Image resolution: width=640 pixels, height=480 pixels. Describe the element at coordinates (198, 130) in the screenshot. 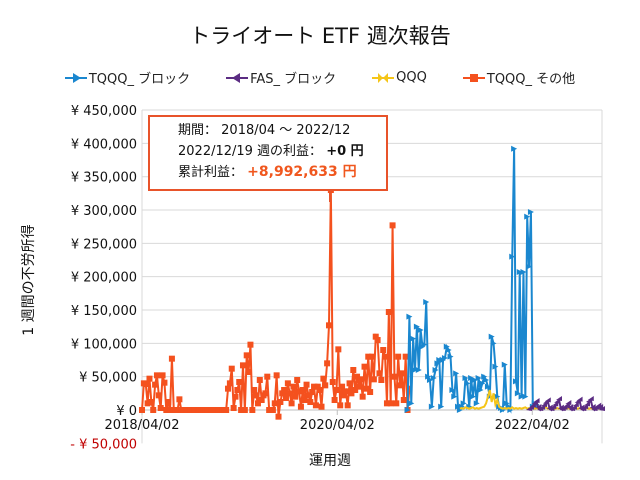

I see `period-label: 期間：` at that location.